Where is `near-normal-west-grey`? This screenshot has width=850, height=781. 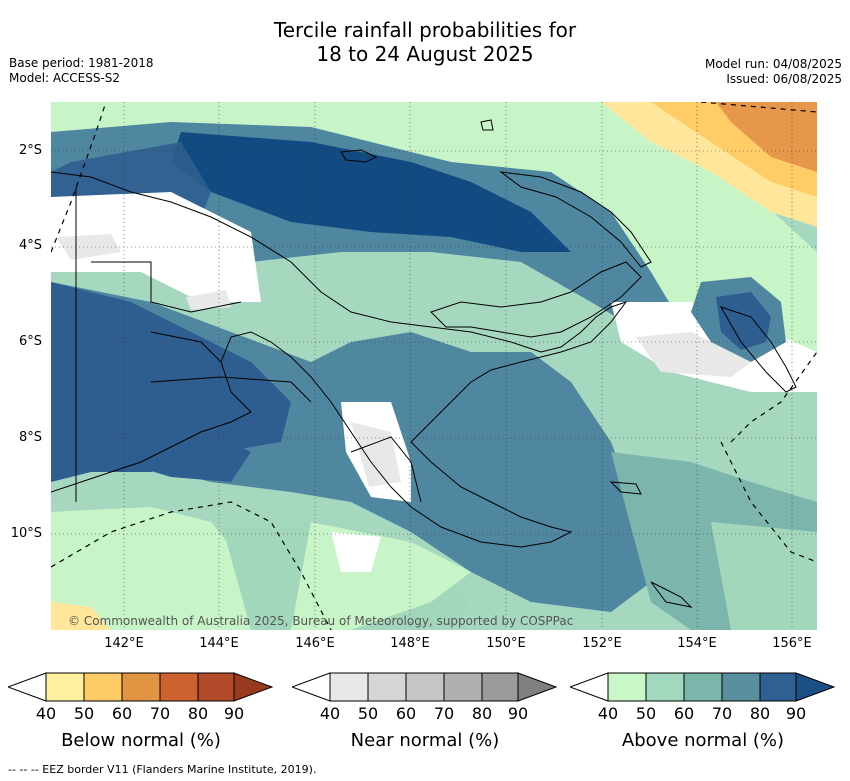 near-normal-west-grey is located at coordinates (143, 272).